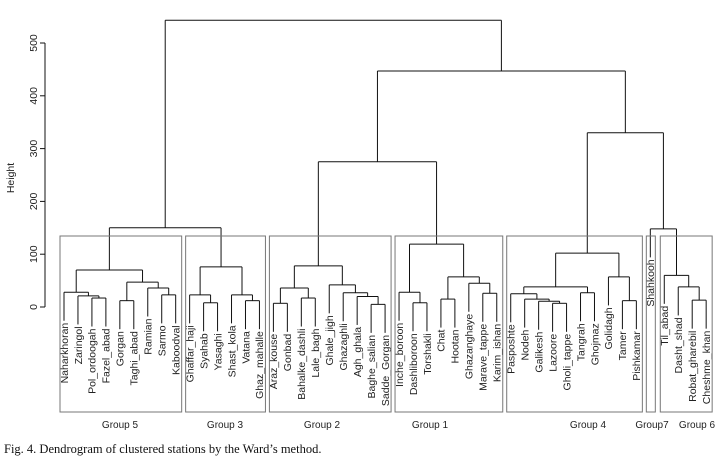 The image size is (718, 461). Describe the element at coordinates (498, 353) in the screenshot. I see `leaf-label: Karim_ishan` at that location.